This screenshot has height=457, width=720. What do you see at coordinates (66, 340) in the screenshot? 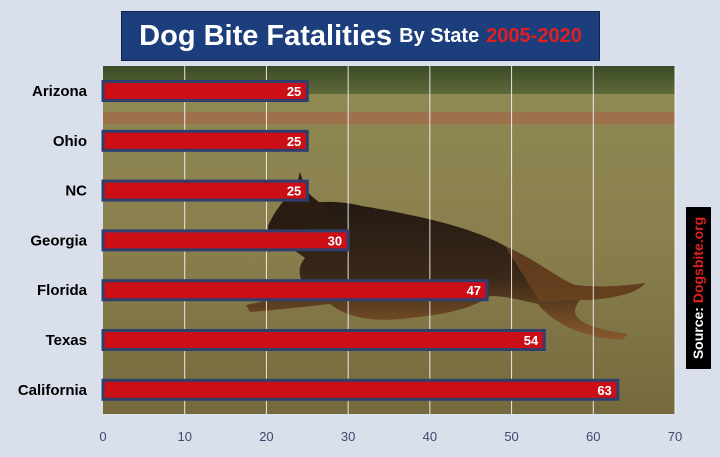
I see `category-label-texas: Texas` at bounding box center [66, 340].